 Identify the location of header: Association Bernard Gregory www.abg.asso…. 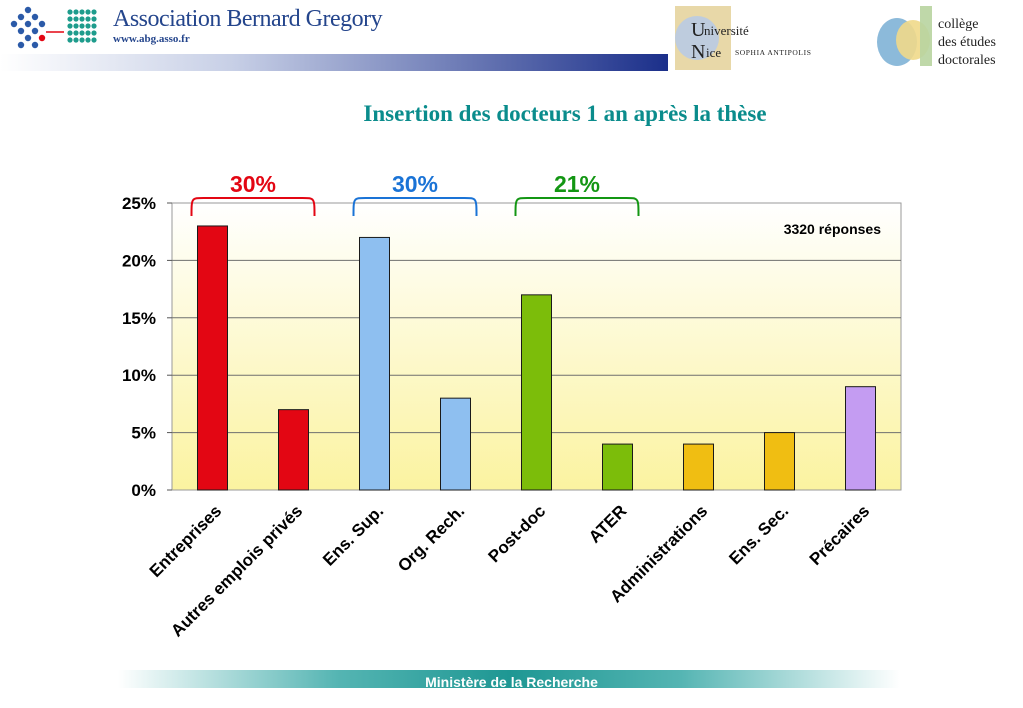
(511, 40).